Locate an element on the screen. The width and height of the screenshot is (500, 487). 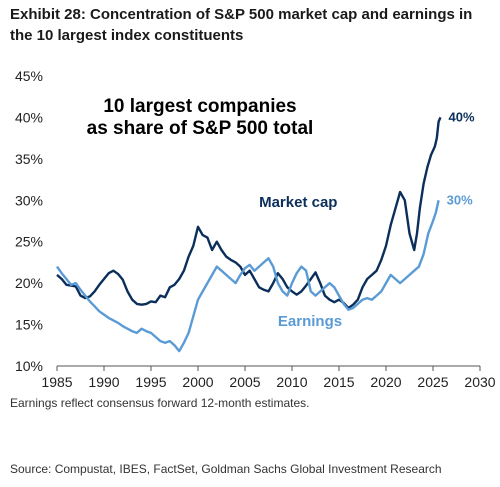
x-tick-label: 2015 is located at coordinates (338, 382).